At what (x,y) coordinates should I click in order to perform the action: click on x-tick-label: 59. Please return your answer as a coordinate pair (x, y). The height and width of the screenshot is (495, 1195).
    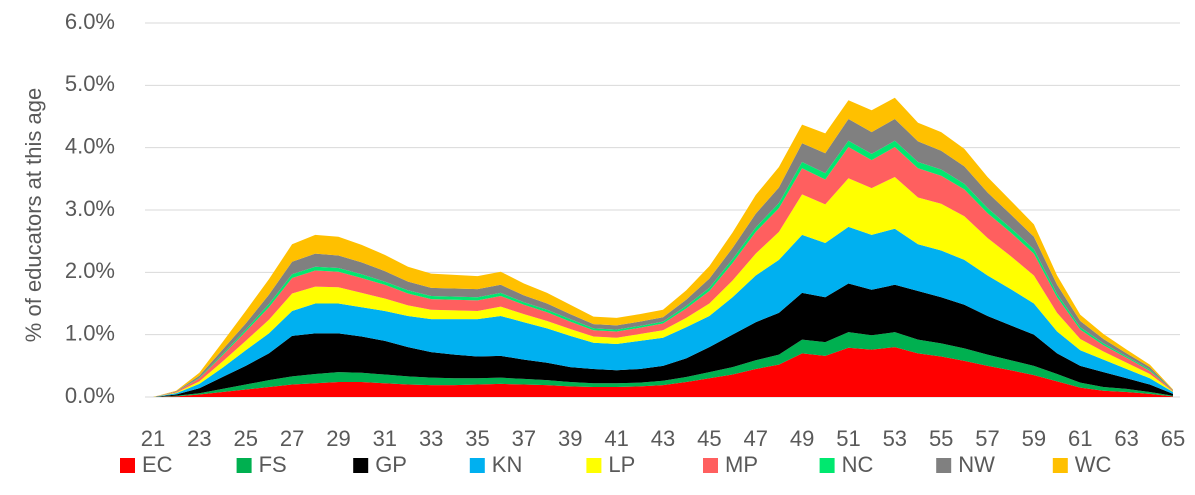
    Looking at the image, I should click on (1034, 438).